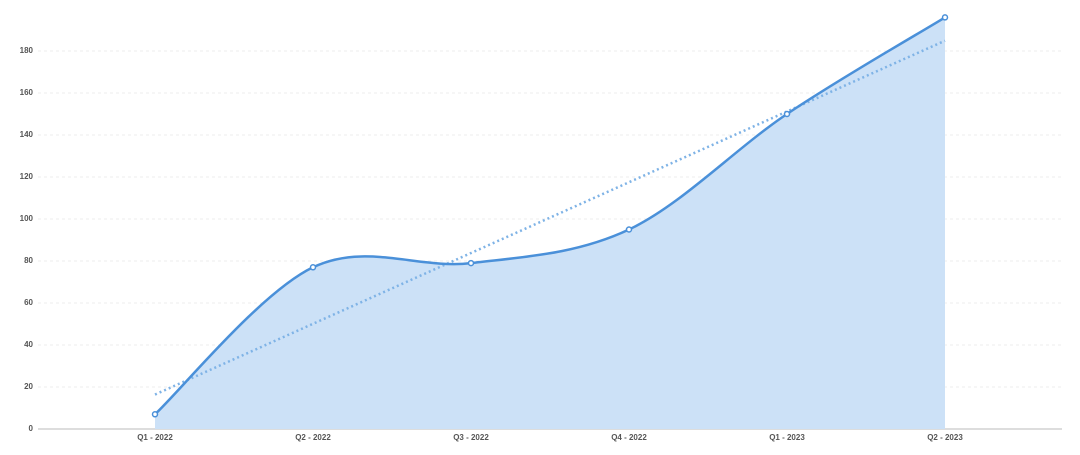 This screenshot has height=455, width=1080. What do you see at coordinates (28, 386) in the screenshot?
I see `y-tick-label: 20` at bounding box center [28, 386].